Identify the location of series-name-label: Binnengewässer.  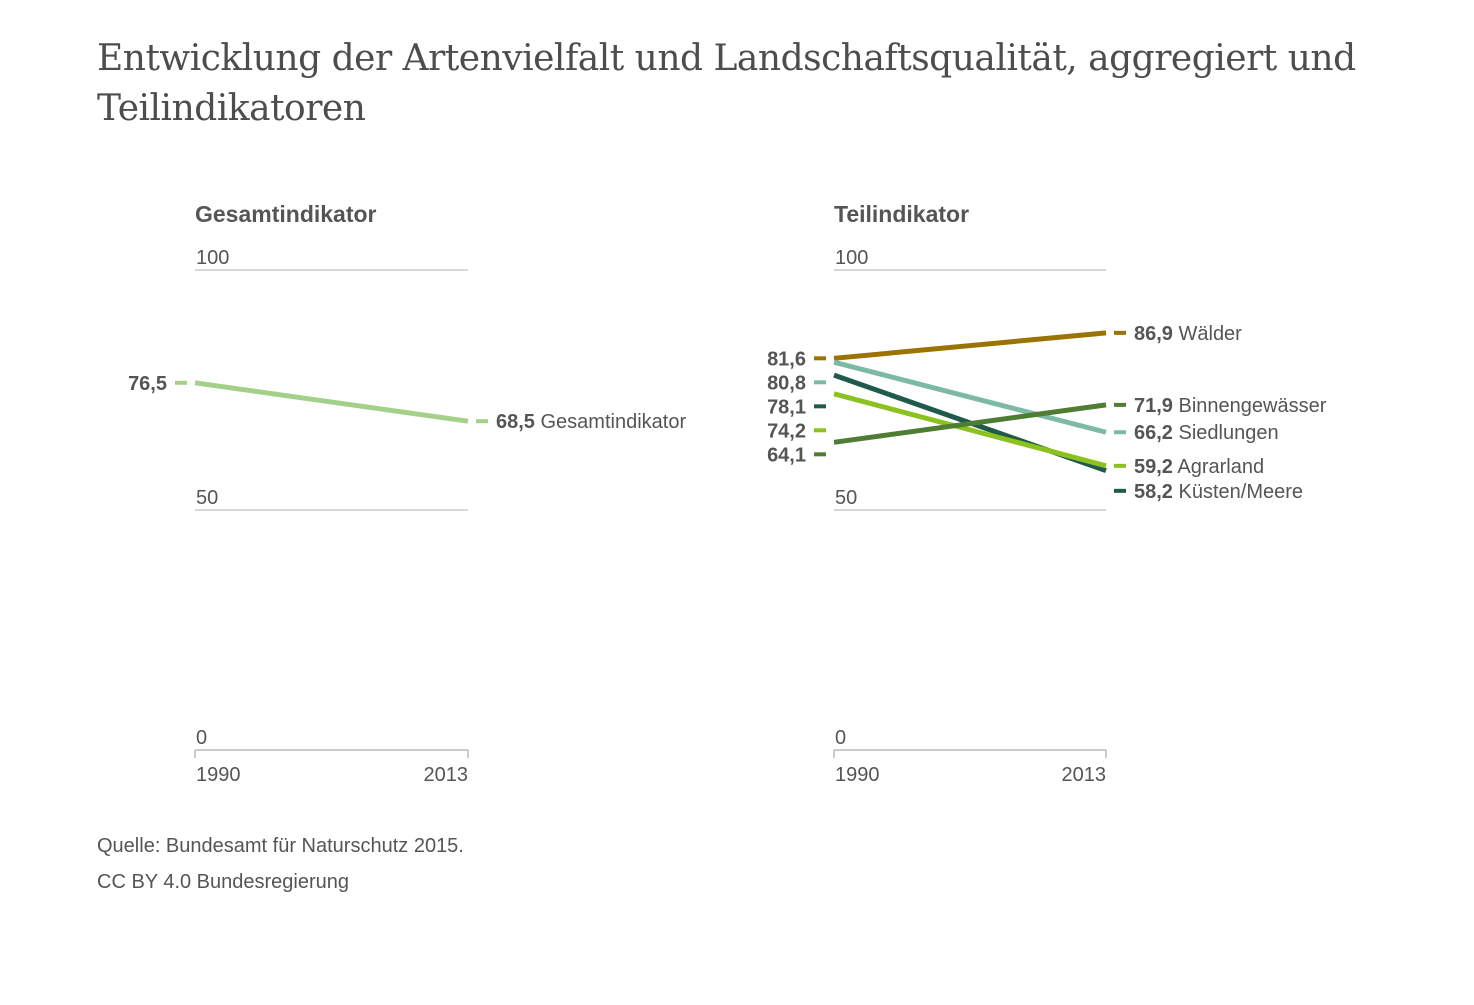
(1250, 406).